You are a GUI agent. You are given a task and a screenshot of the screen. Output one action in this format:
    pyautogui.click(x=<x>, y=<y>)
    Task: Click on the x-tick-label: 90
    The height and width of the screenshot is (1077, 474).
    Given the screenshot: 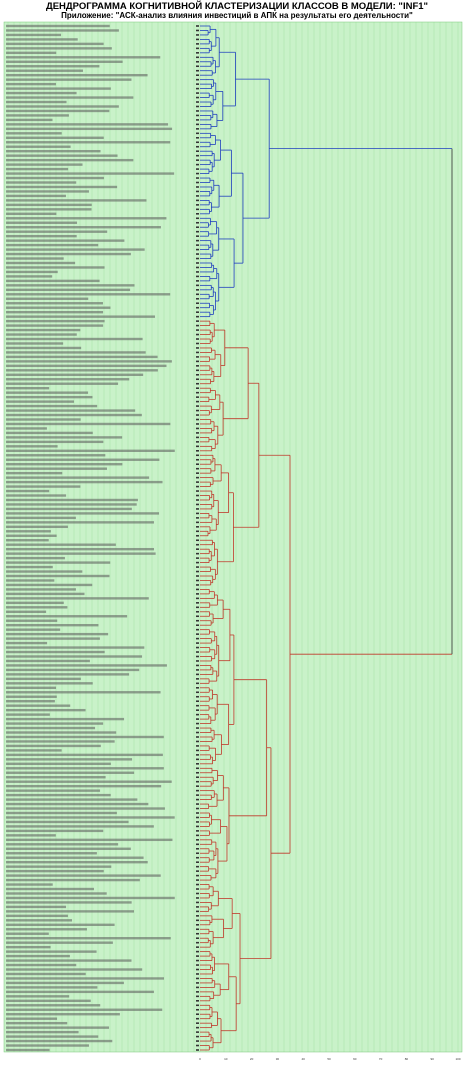 What is the action you would take?
    pyautogui.click(x=433, y=1059)
    